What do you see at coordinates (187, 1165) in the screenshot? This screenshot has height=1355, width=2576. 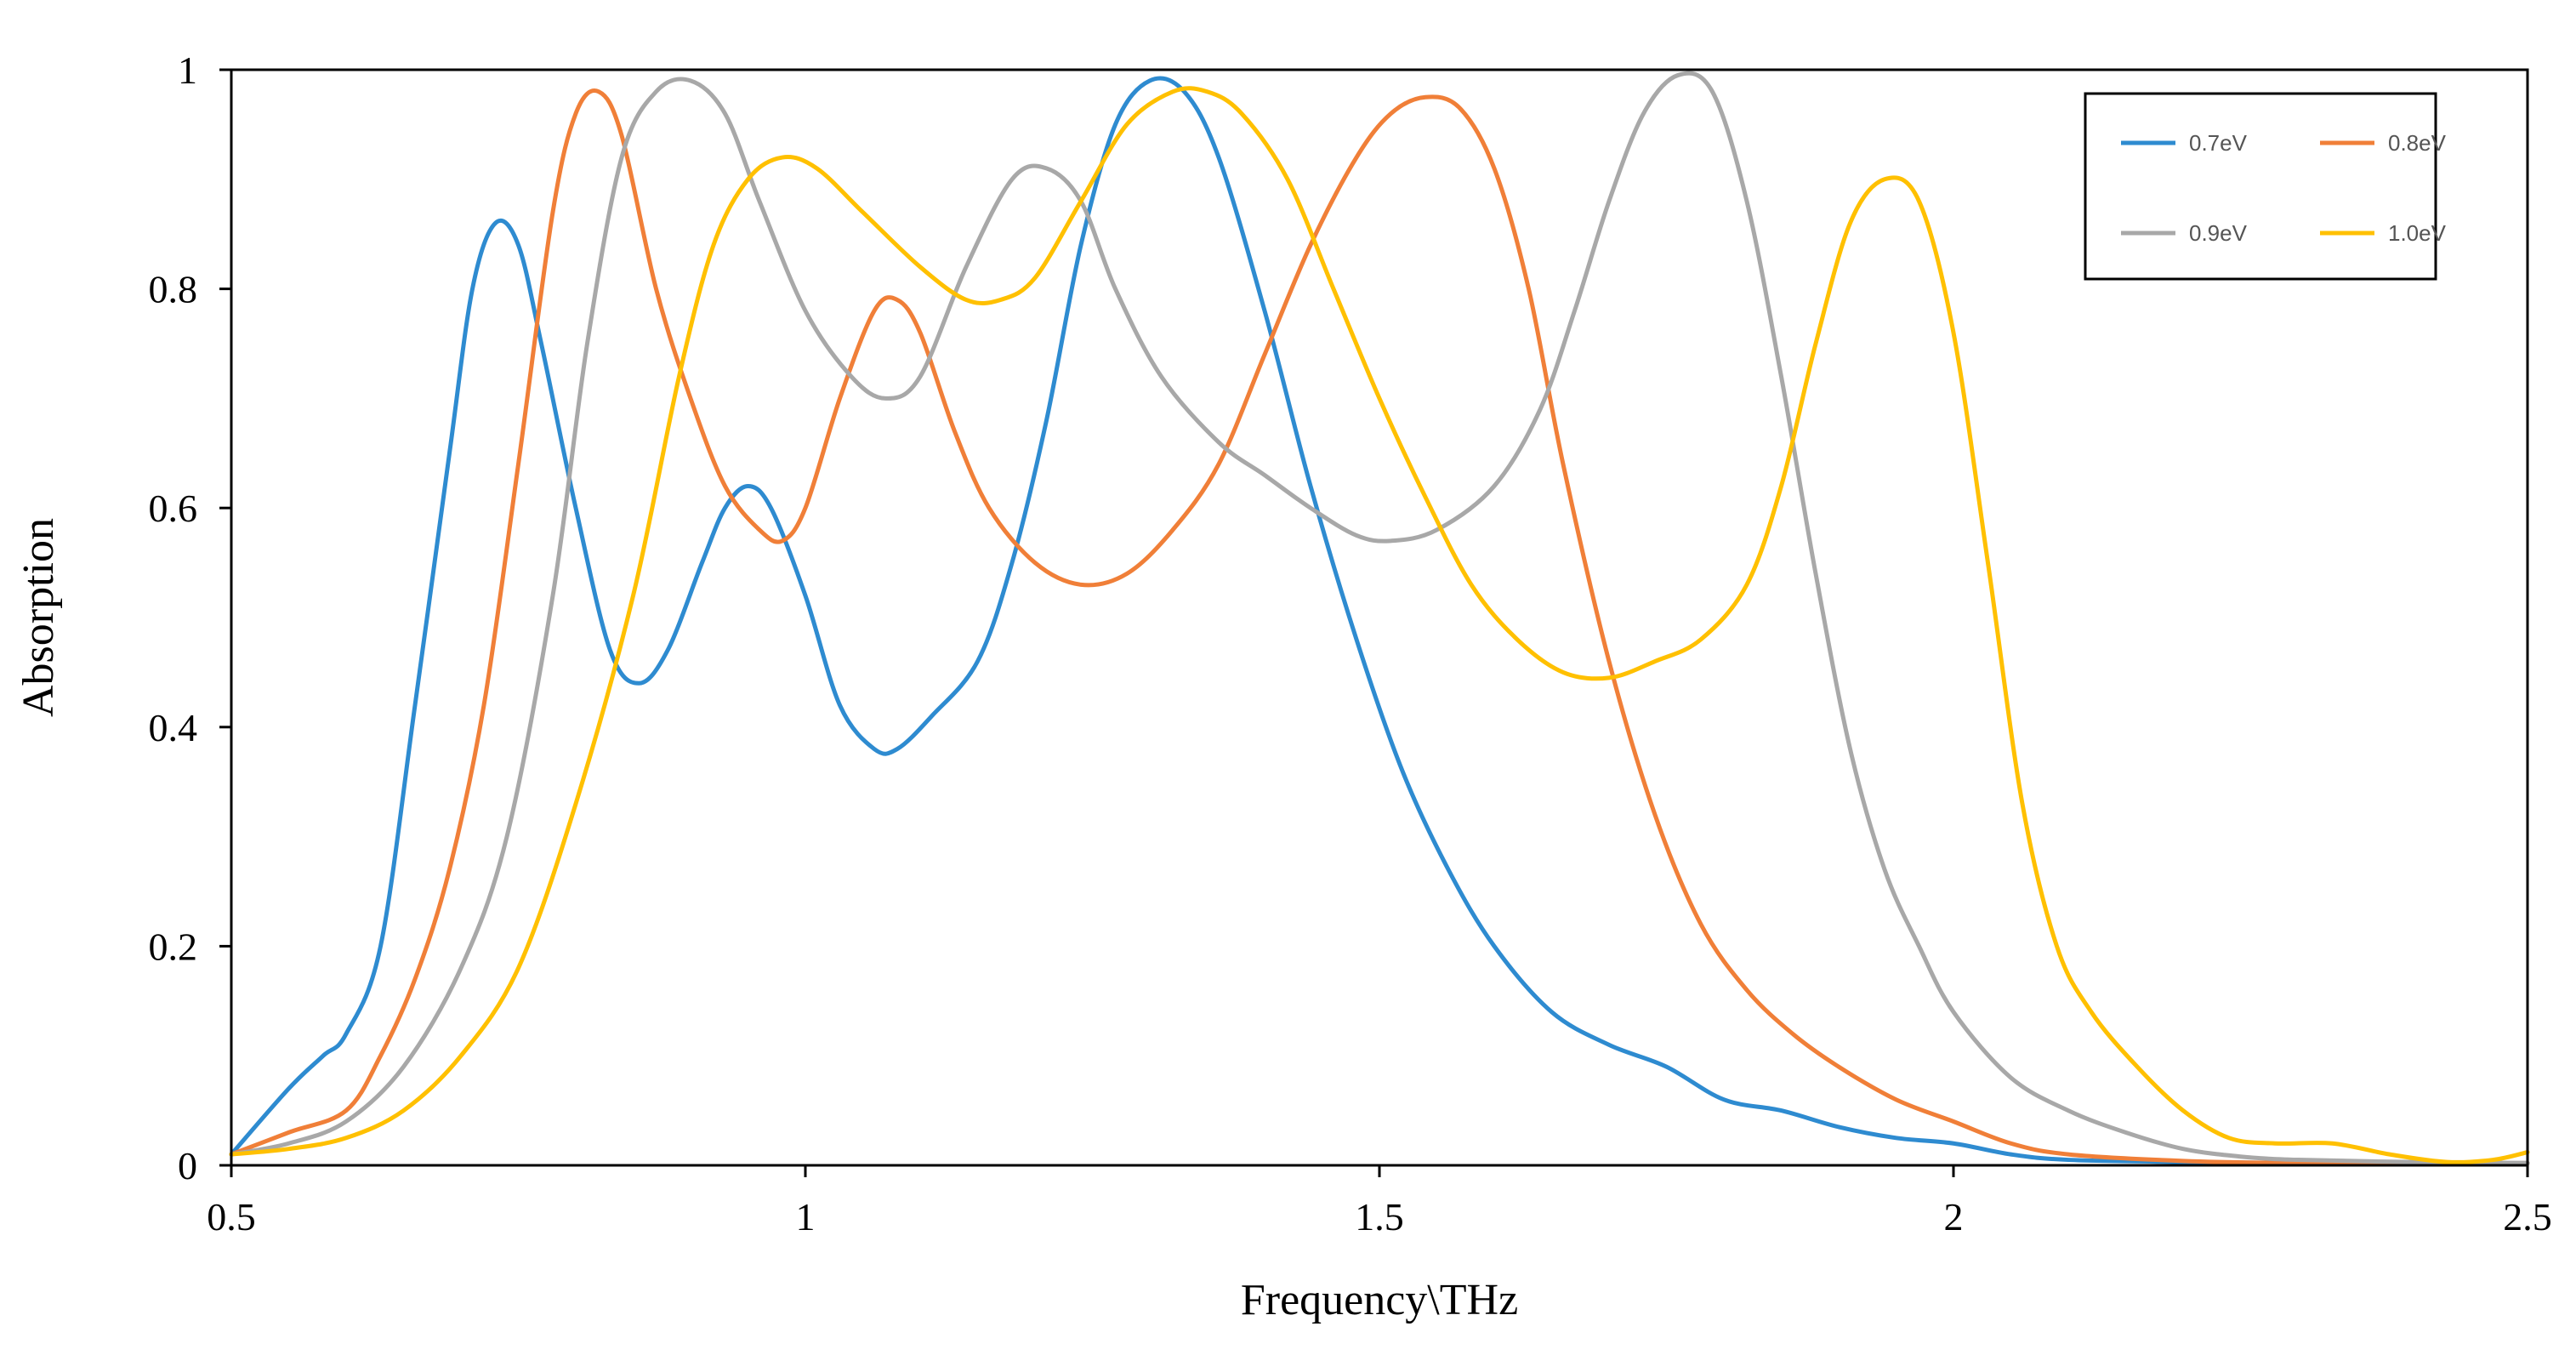 I see `y-tick-label: 0` at bounding box center [187, 1165].